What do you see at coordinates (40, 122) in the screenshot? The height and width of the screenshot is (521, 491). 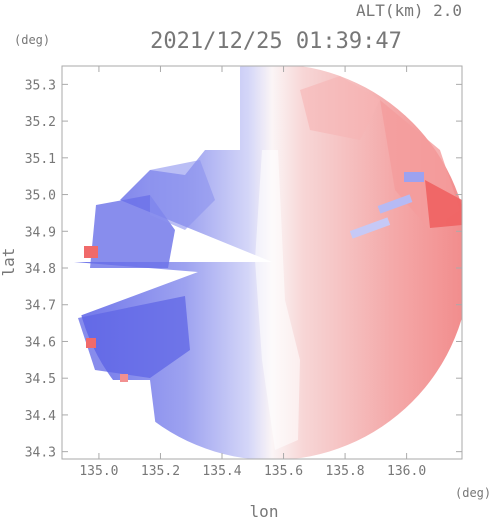 I see `y-tick-label: 35.2` at bounding box center [40, 122].